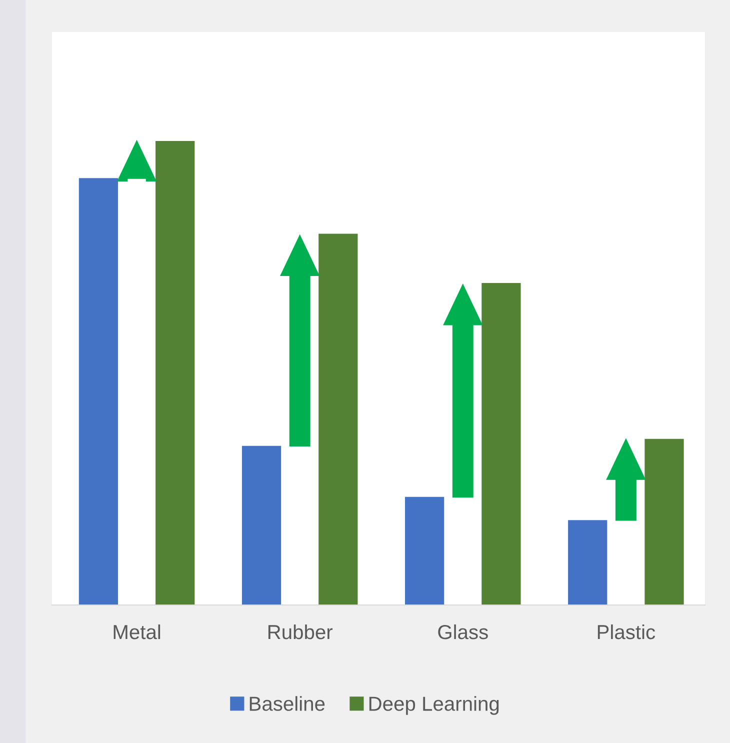 This screenshot has width=730, height=743. I want to click on x-tick-label: Metal, so click(137, 632).